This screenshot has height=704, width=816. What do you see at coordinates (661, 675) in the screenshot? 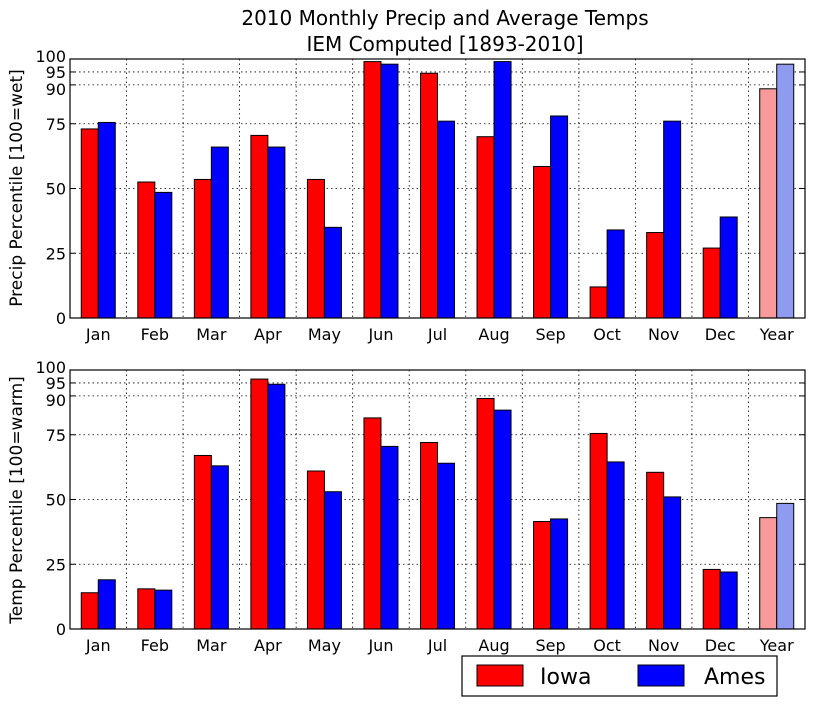
I see `legend-swatch-ames` at bounding box center [661, 675].